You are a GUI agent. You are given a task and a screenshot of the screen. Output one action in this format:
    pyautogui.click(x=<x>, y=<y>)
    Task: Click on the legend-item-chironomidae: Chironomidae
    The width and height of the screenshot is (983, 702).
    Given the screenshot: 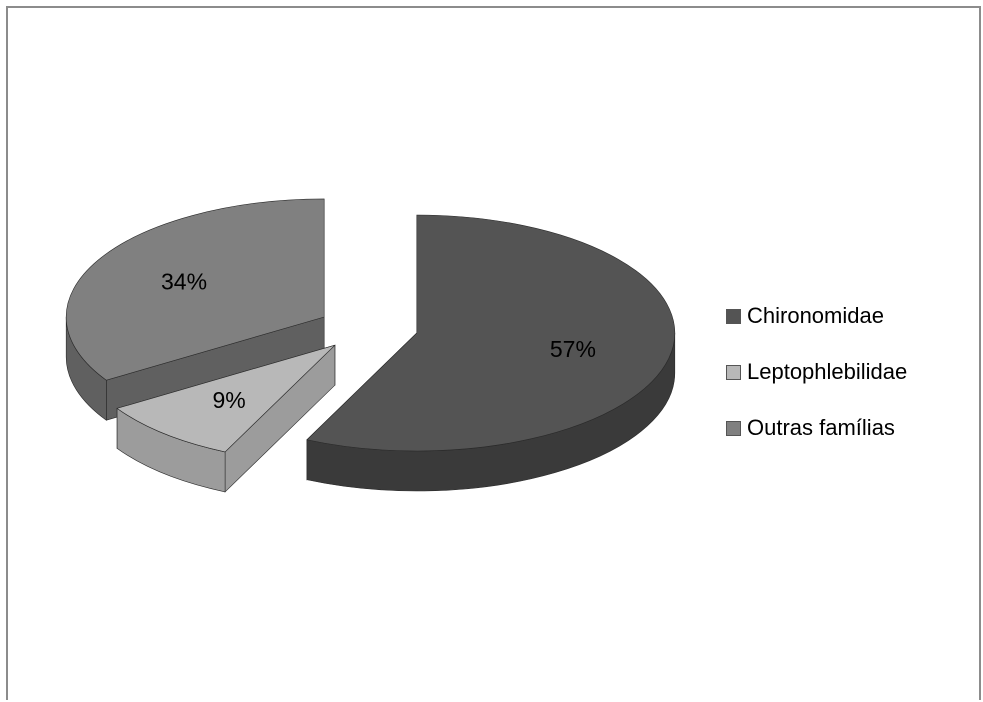 What is the action you would take?
    pyautogui.click(x=816, y=316)
    